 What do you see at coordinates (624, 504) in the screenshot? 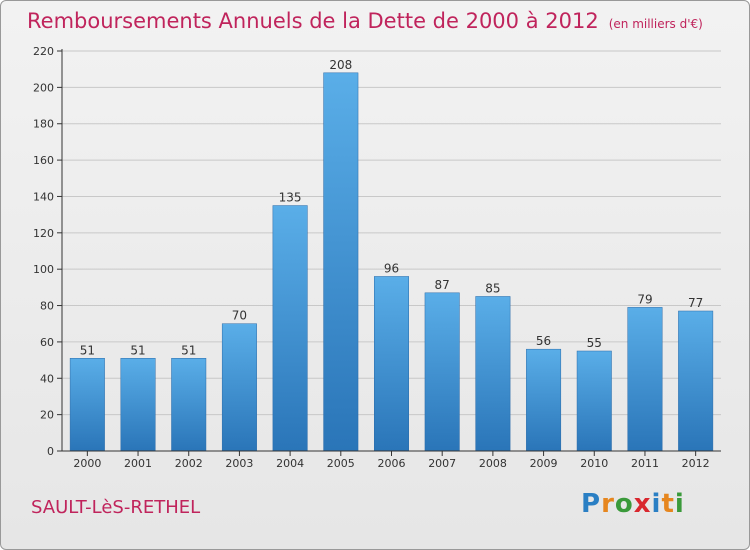
I see `logo-letter: o` at bounding box center [624, 504].